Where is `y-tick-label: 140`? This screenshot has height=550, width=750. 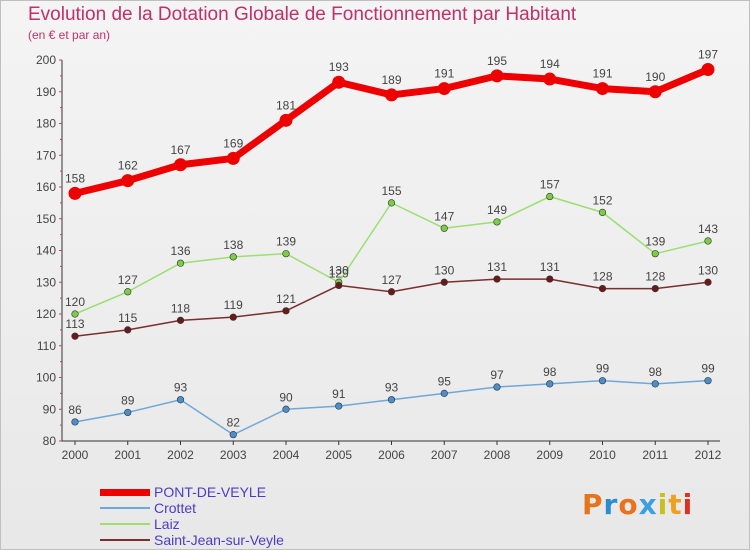 y-tick-label: 140 is located at coordinates (46, 251).